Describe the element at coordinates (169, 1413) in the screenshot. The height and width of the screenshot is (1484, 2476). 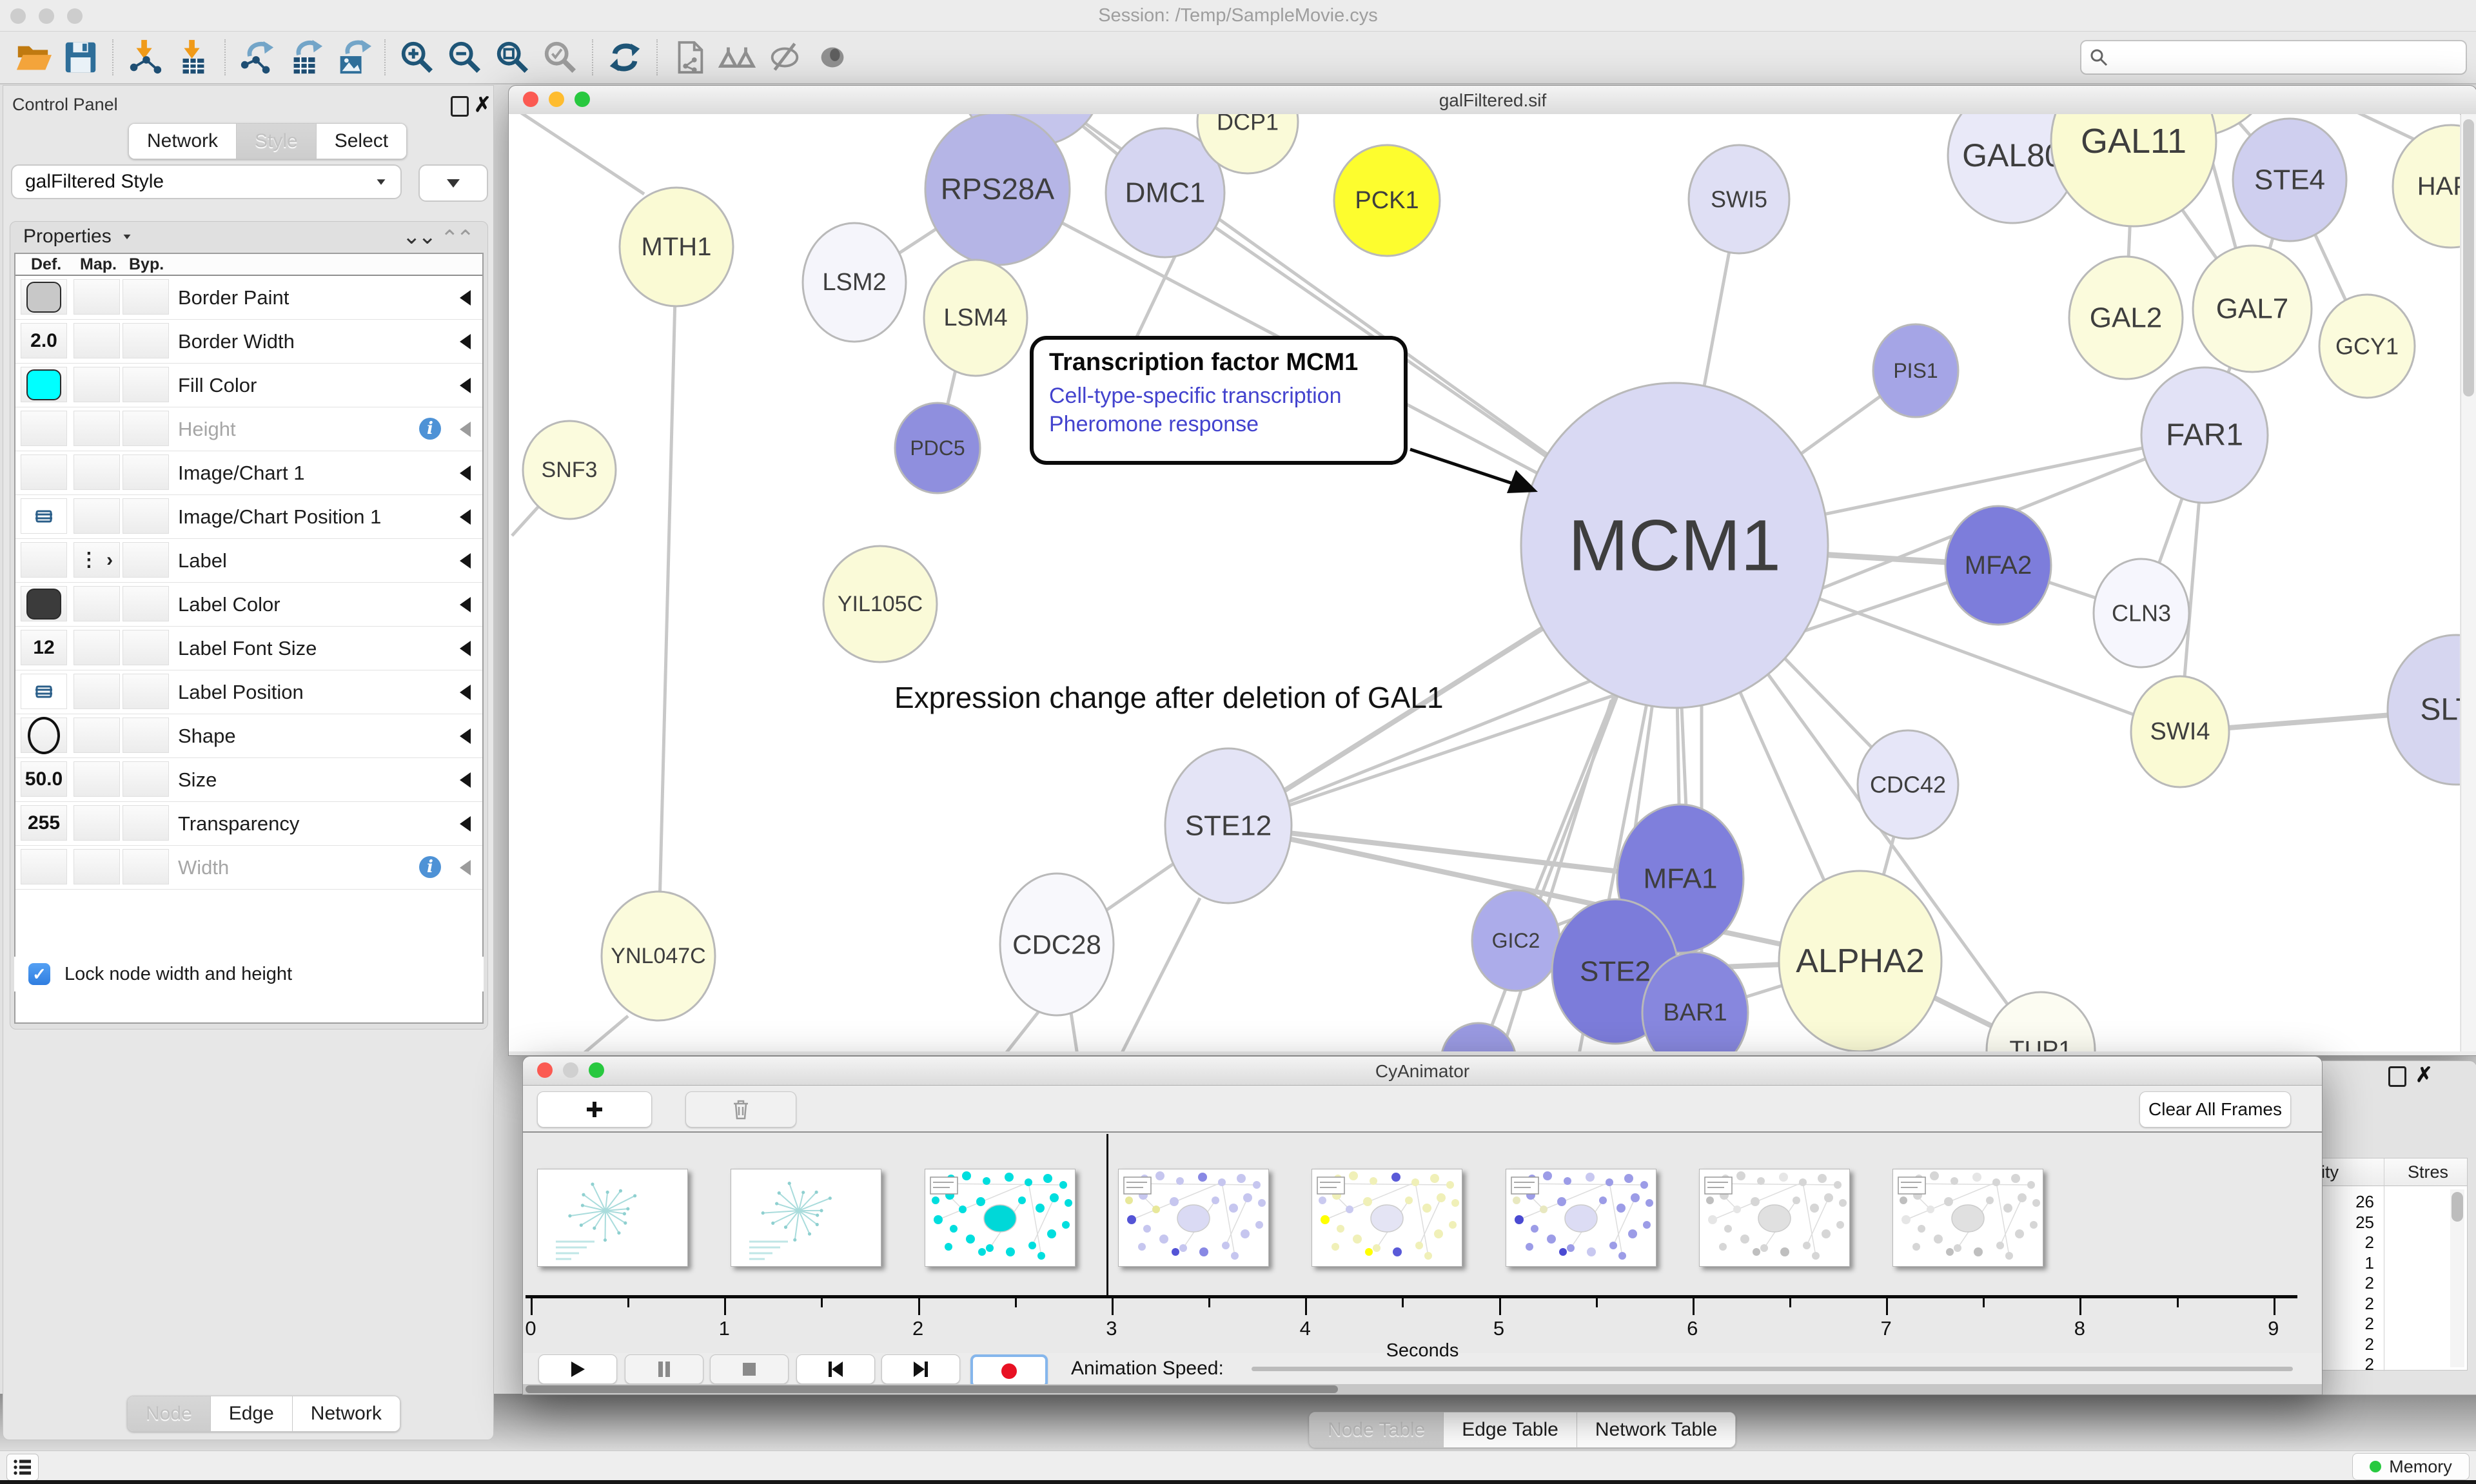
I see `tab-node: Node` at that location.